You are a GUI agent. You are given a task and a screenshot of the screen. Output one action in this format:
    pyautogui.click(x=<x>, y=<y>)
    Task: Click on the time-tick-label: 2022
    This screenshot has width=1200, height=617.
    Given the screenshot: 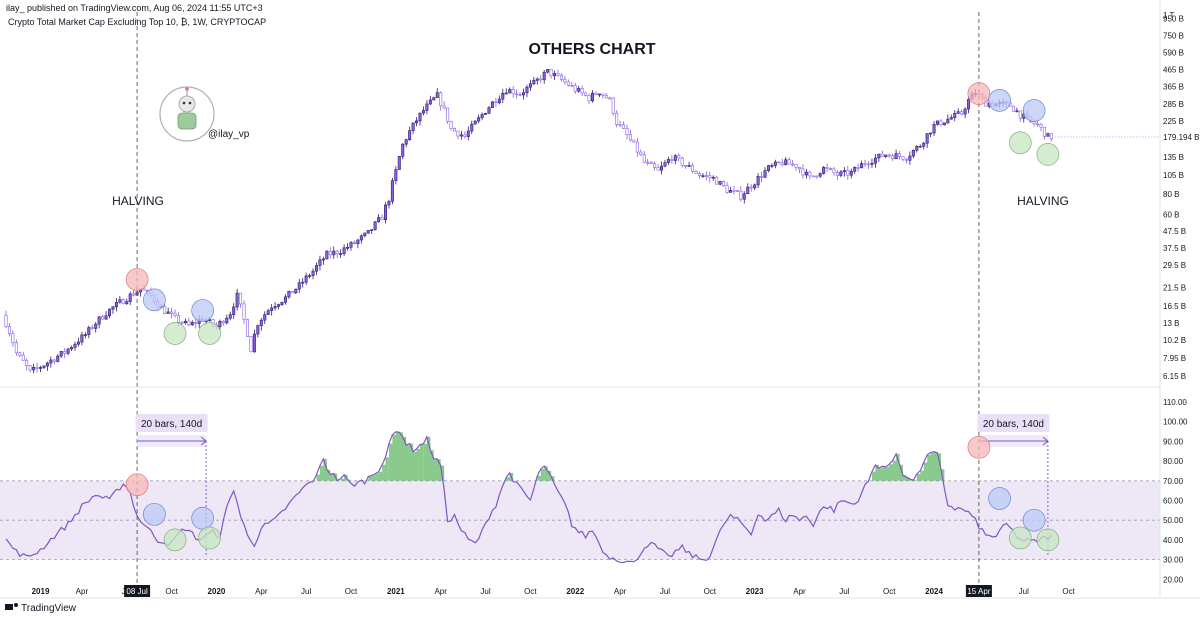 What is the action you would take?
    pyautogui.click(x=575, y=591)
    